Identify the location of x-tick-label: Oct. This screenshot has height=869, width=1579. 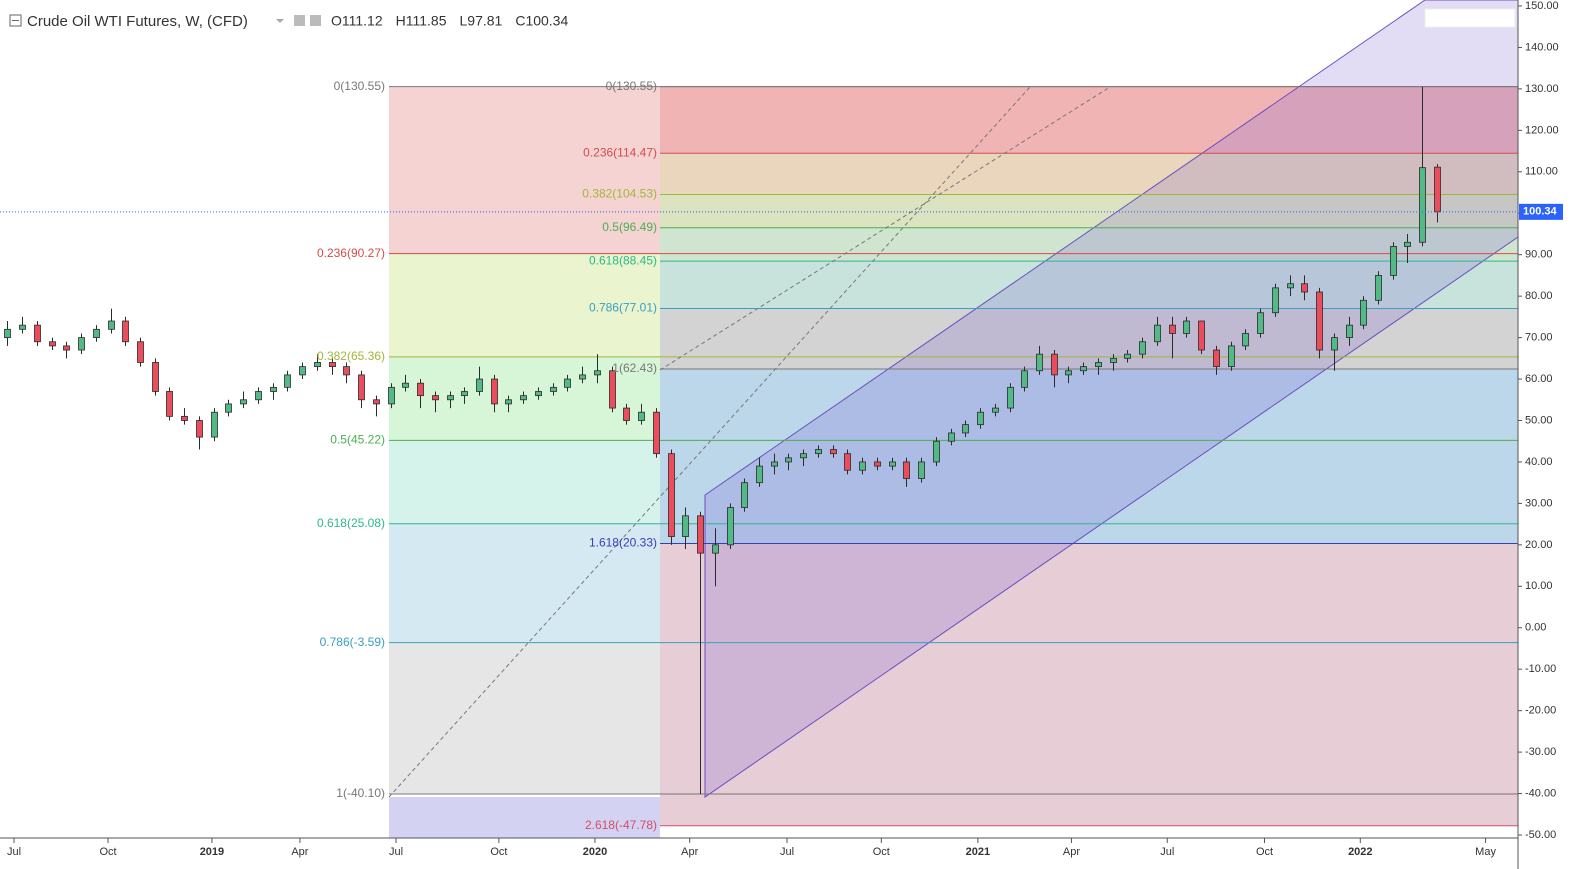
(107, 852).